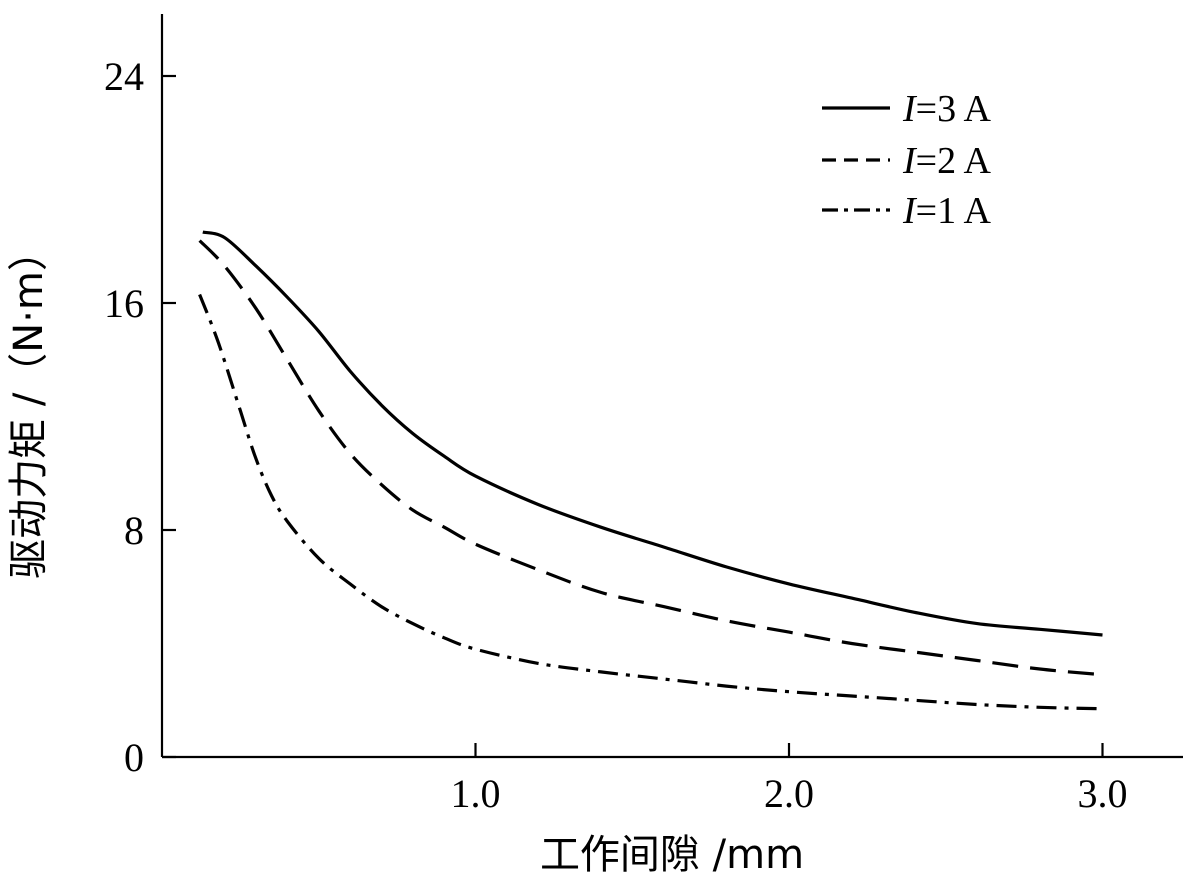 The image size is (1200, 891). Describe the element at coordinates (946, 161) in the screenshot. I see `legend-label: I=2 A` at that location.